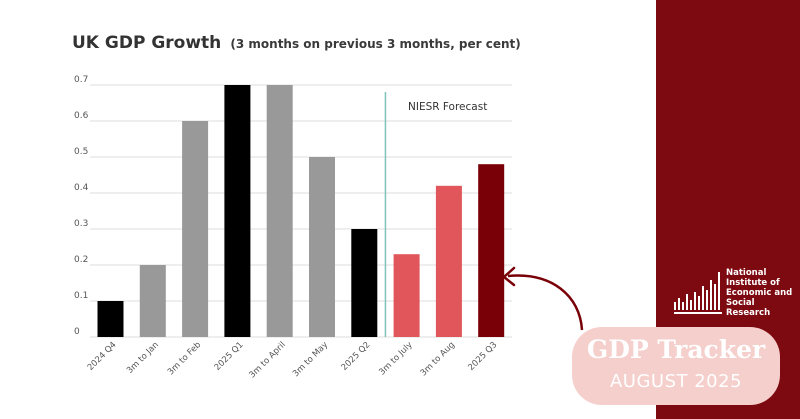 This screenshot has width=800, height=419. I want to click on logo-line-2: Institute of, so click(753, 283).